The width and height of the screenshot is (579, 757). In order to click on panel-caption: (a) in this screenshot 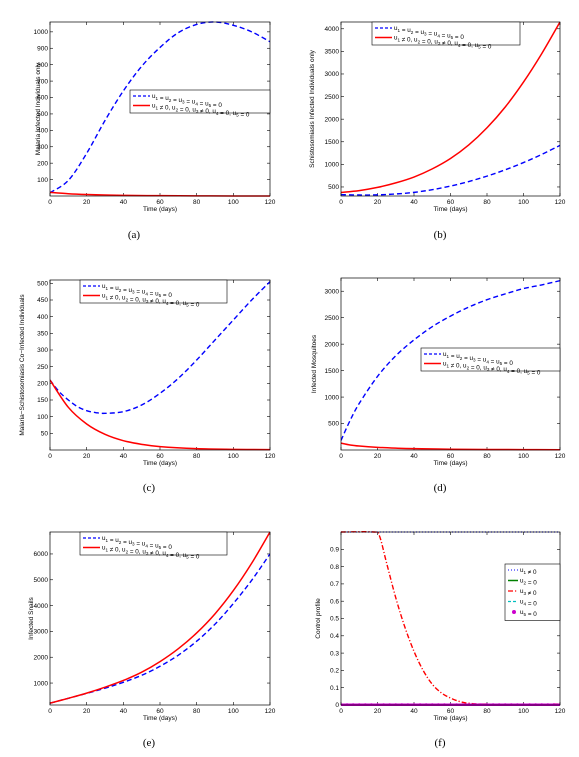, I will do `click(134, 235)`.